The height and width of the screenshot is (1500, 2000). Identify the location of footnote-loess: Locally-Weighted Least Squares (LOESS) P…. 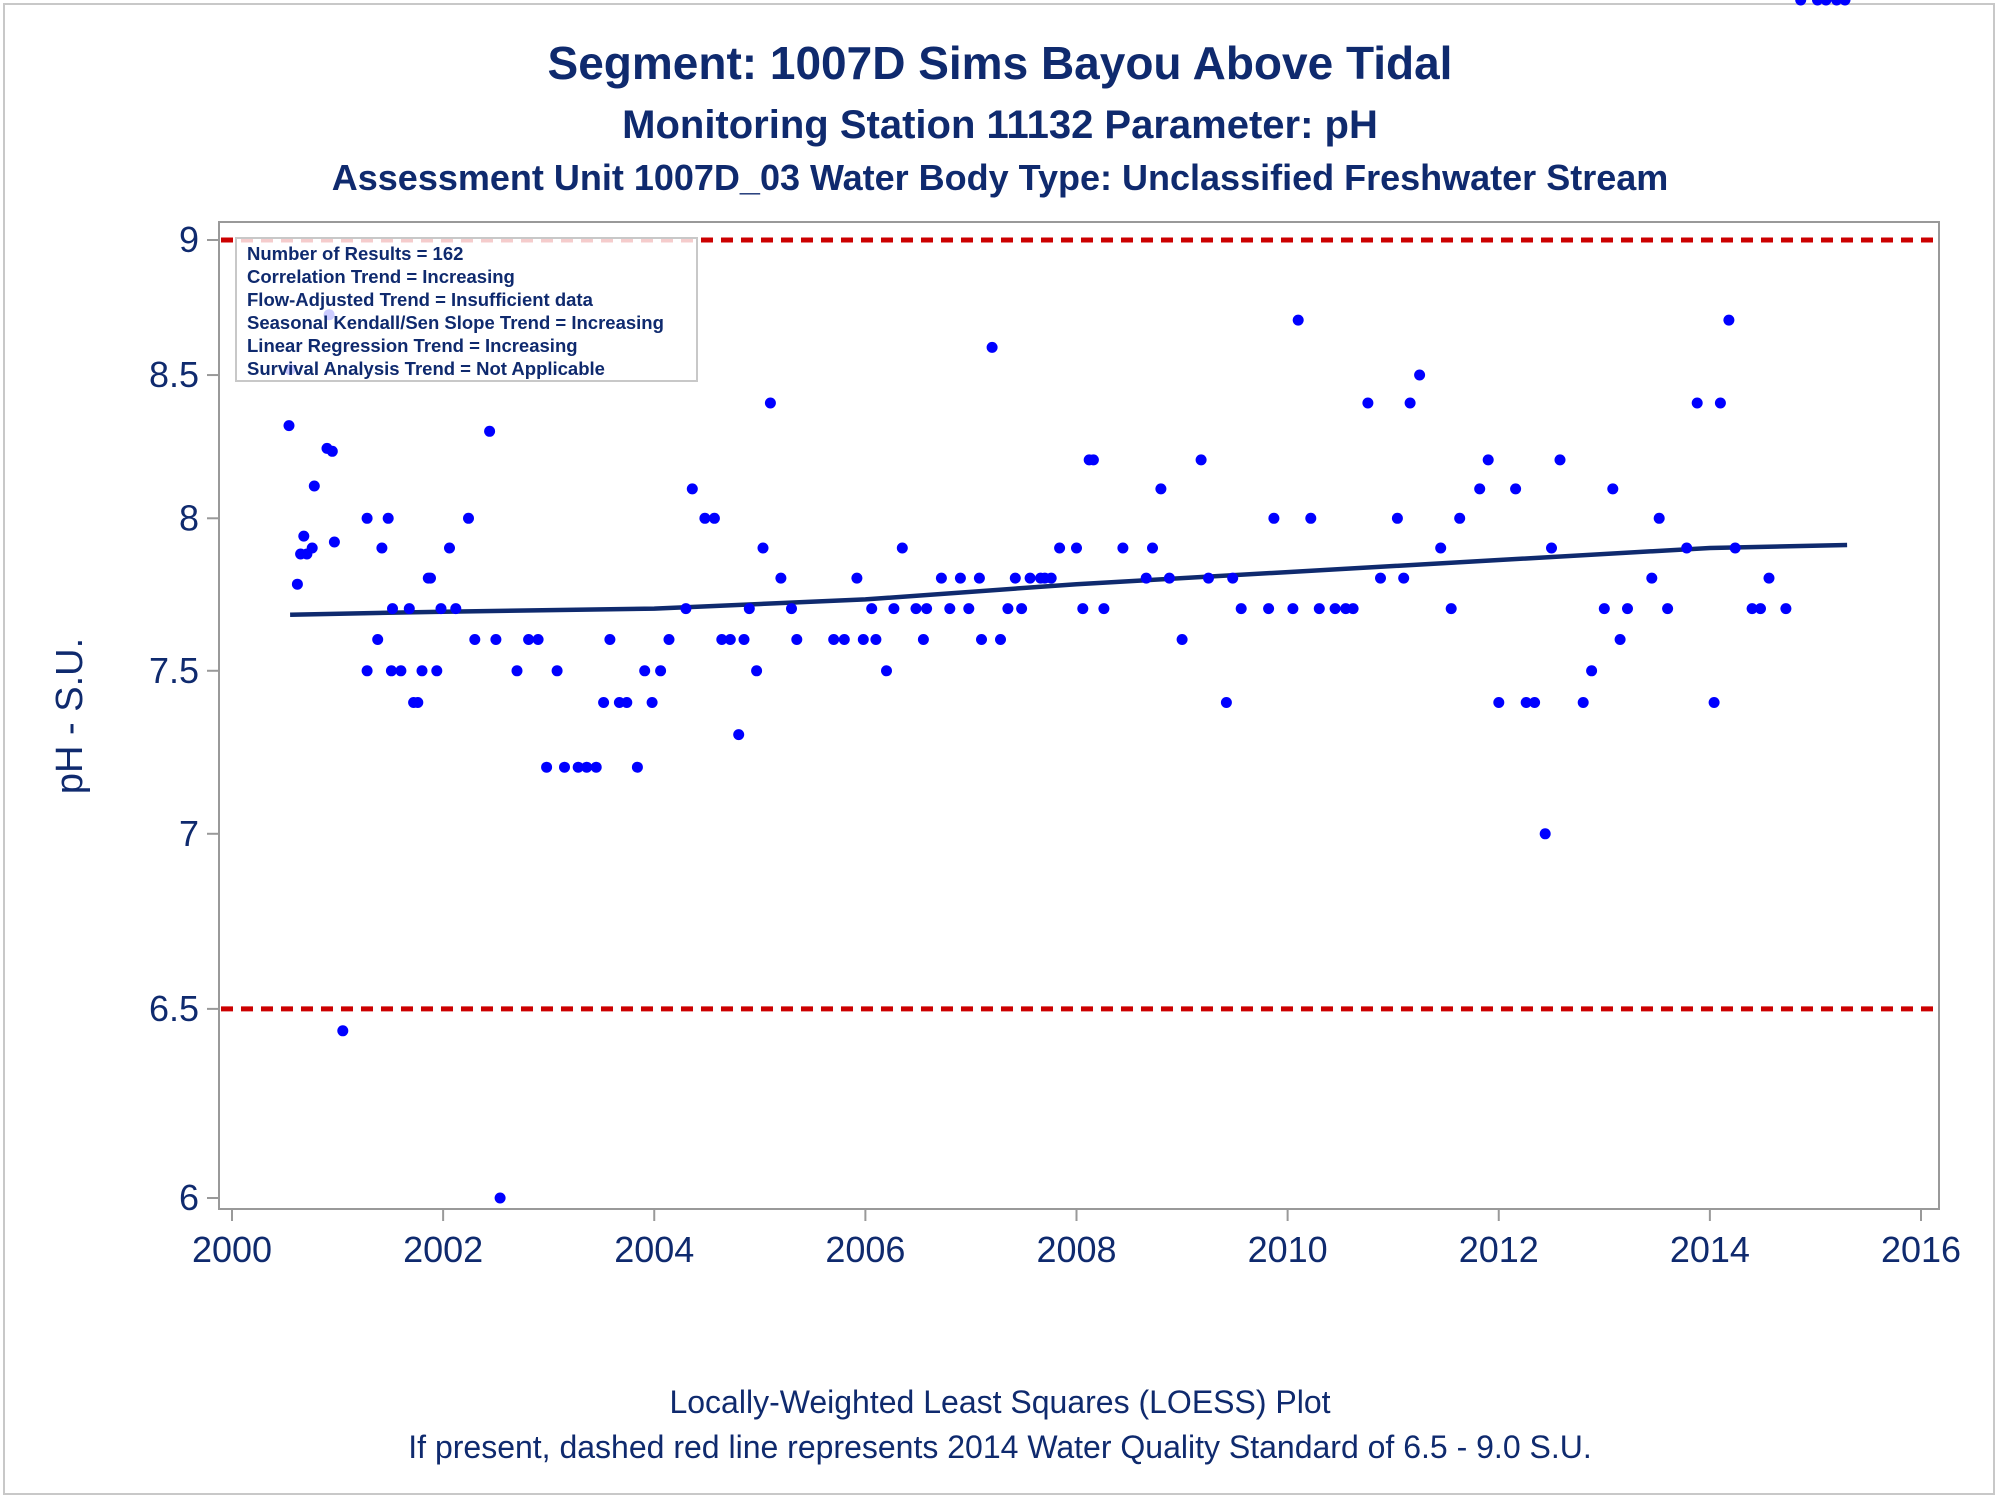
(999, 1402).